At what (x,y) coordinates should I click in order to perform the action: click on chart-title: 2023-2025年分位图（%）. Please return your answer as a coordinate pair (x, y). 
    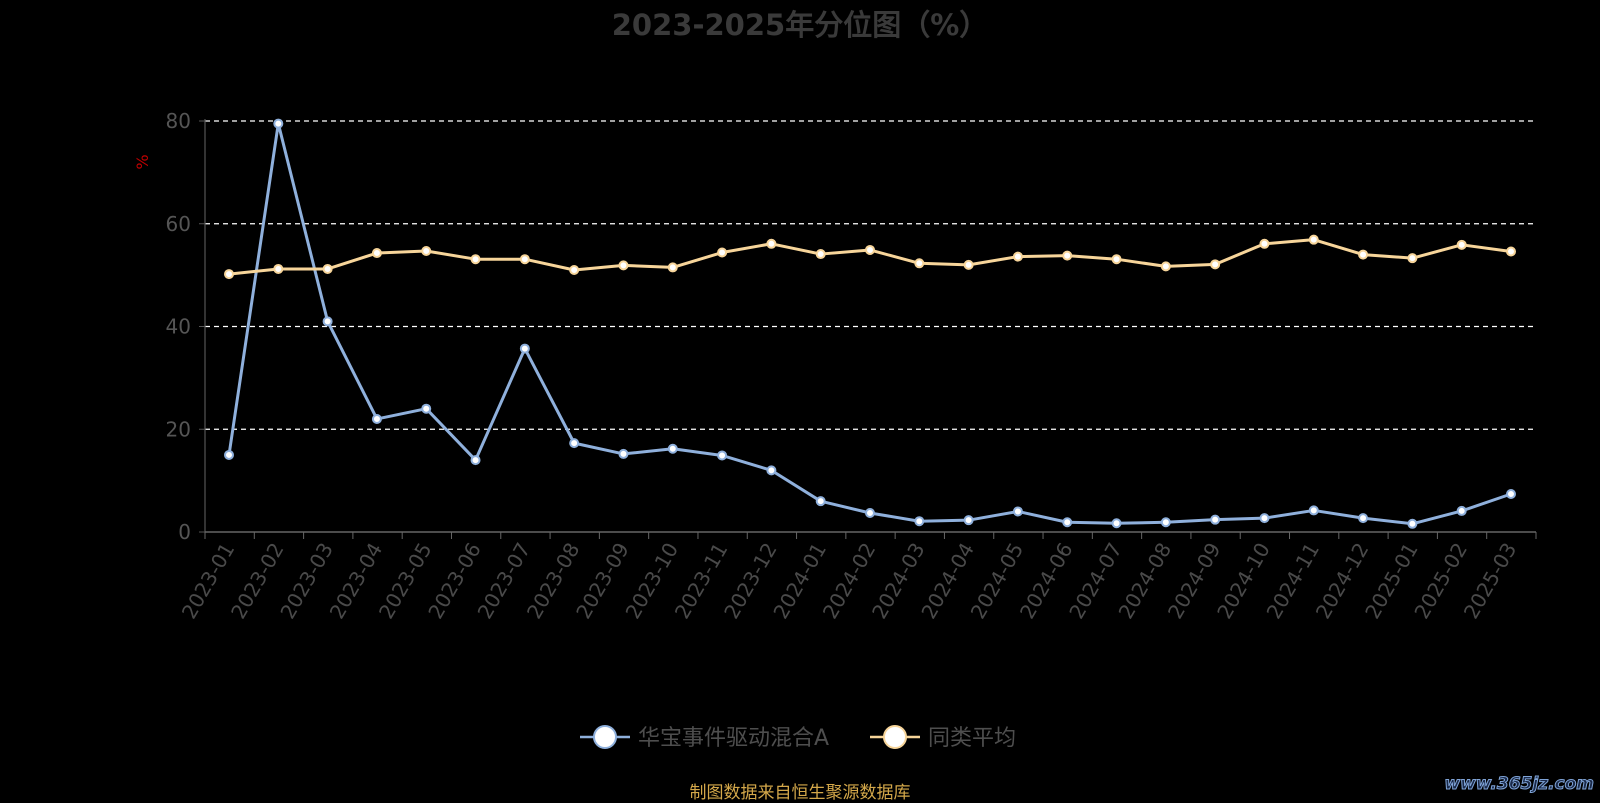
    Looking at the image, I should click on (800, 25).